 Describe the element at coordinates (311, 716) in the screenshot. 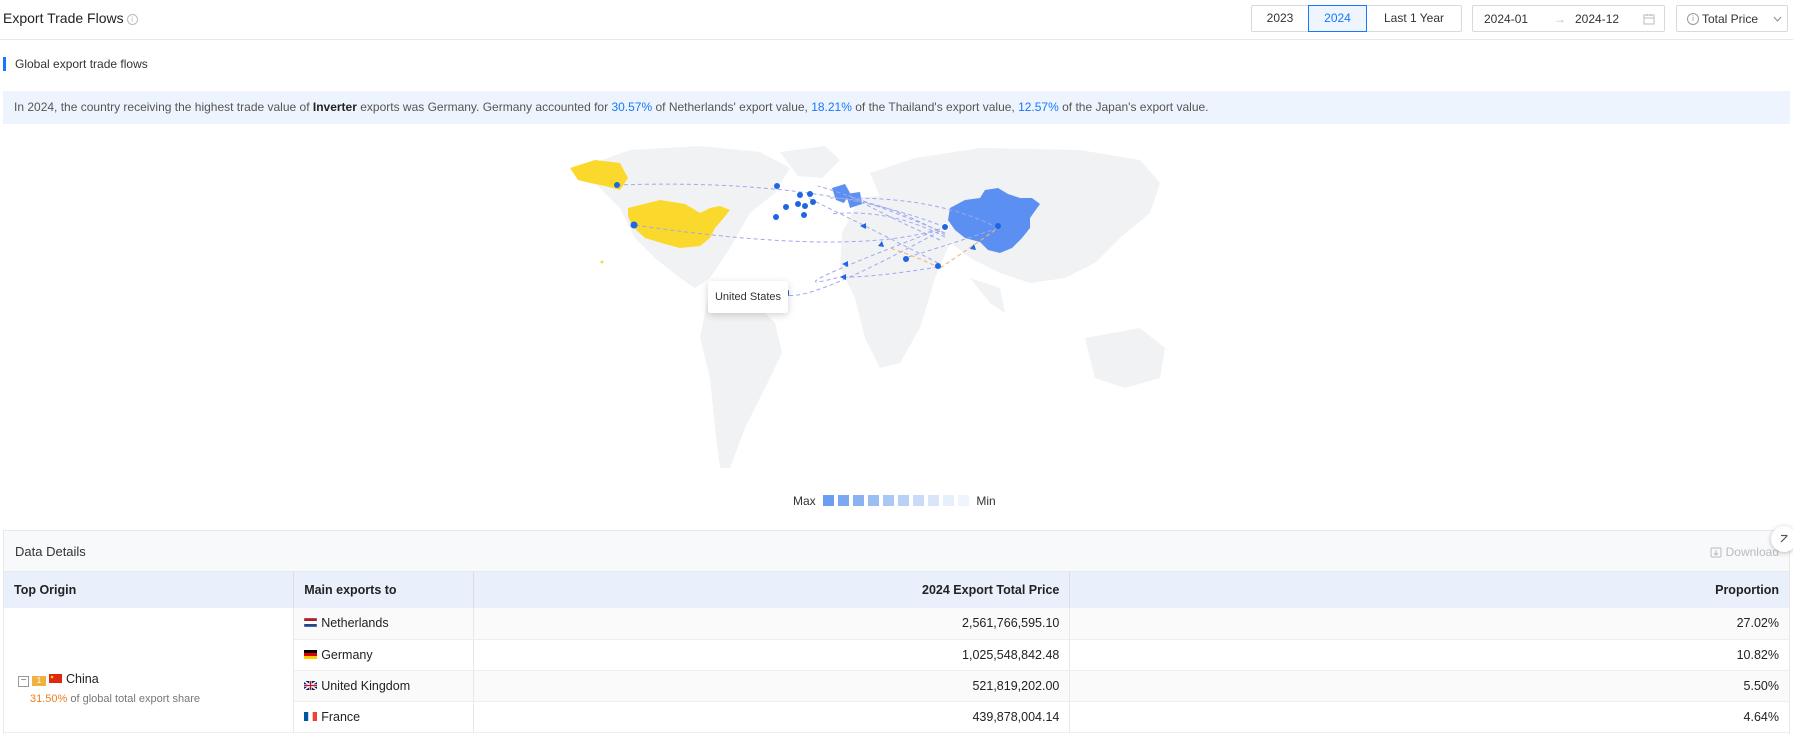

I see `france-flag-icon` at that location.